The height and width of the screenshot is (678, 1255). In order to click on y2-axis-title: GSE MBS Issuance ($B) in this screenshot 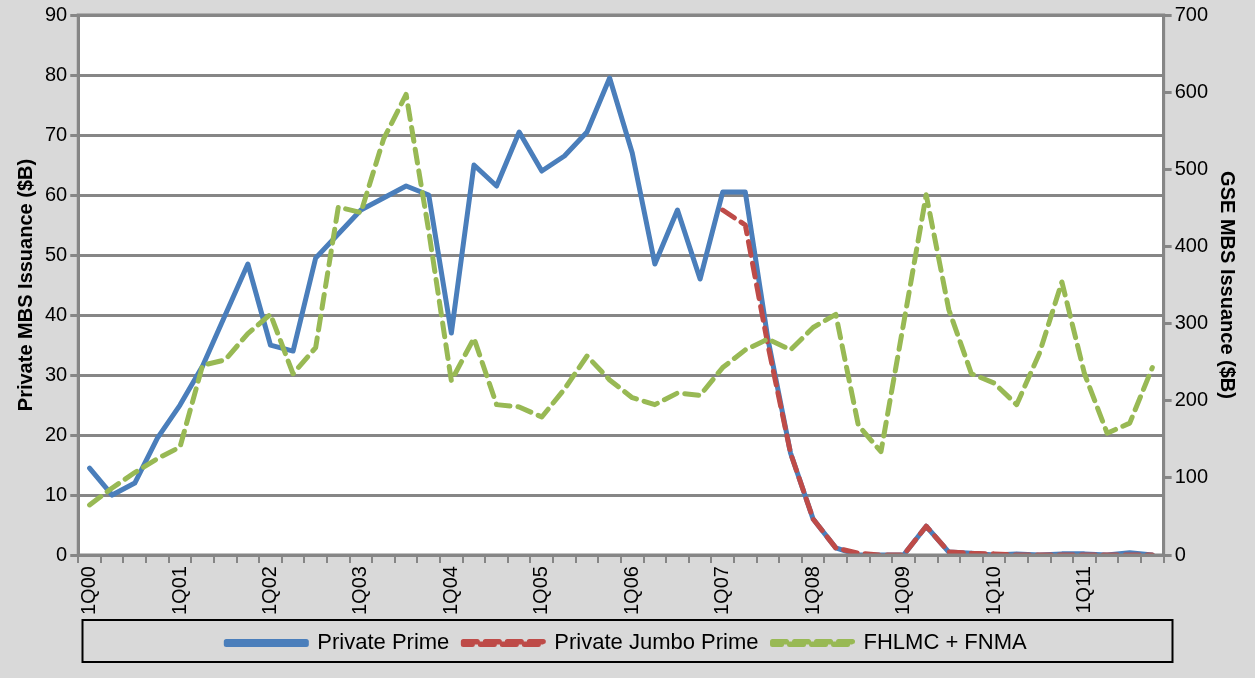, I will do `click(1228, 285)`.